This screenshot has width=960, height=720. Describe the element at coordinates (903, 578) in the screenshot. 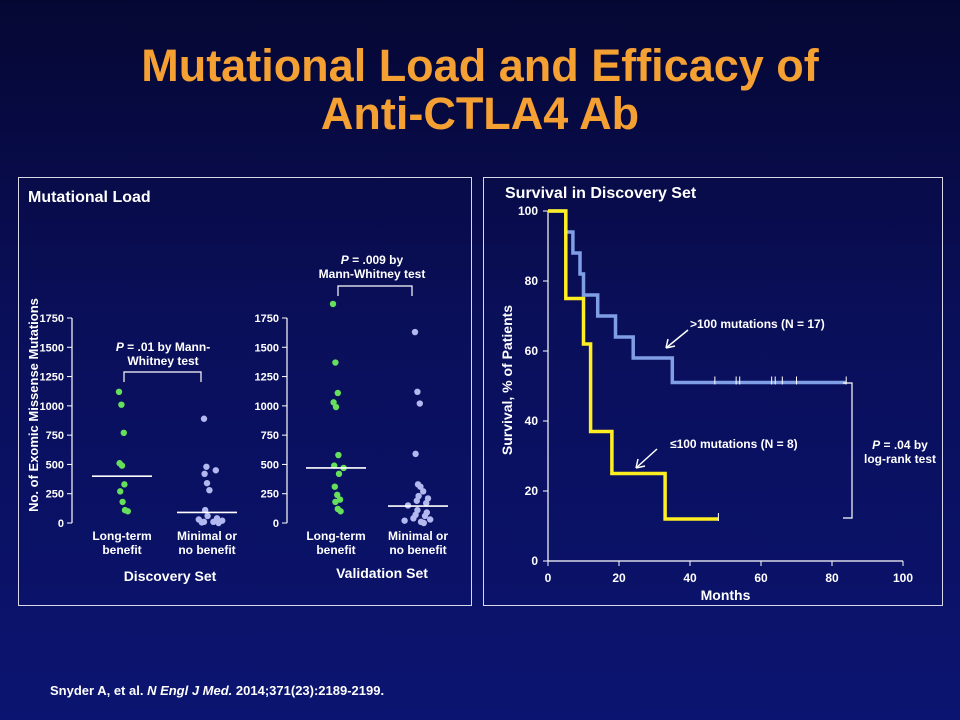

I see `x-tick-label: 100` at that location.